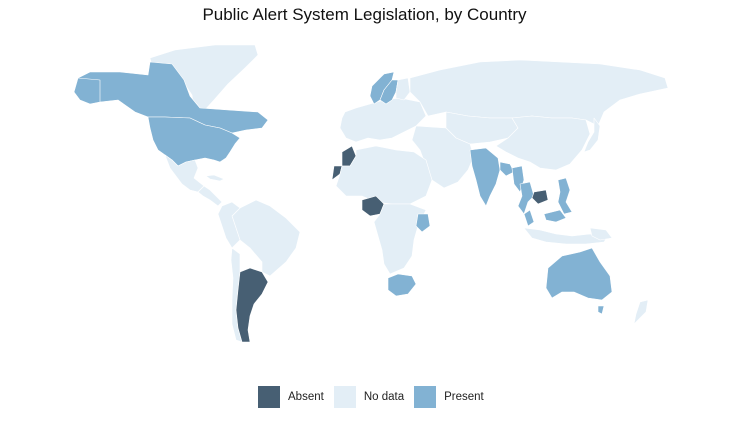  Describe the element at coordinates (384, 396) in the screenshot. I see `legend-label-no-data: No data` at that location.